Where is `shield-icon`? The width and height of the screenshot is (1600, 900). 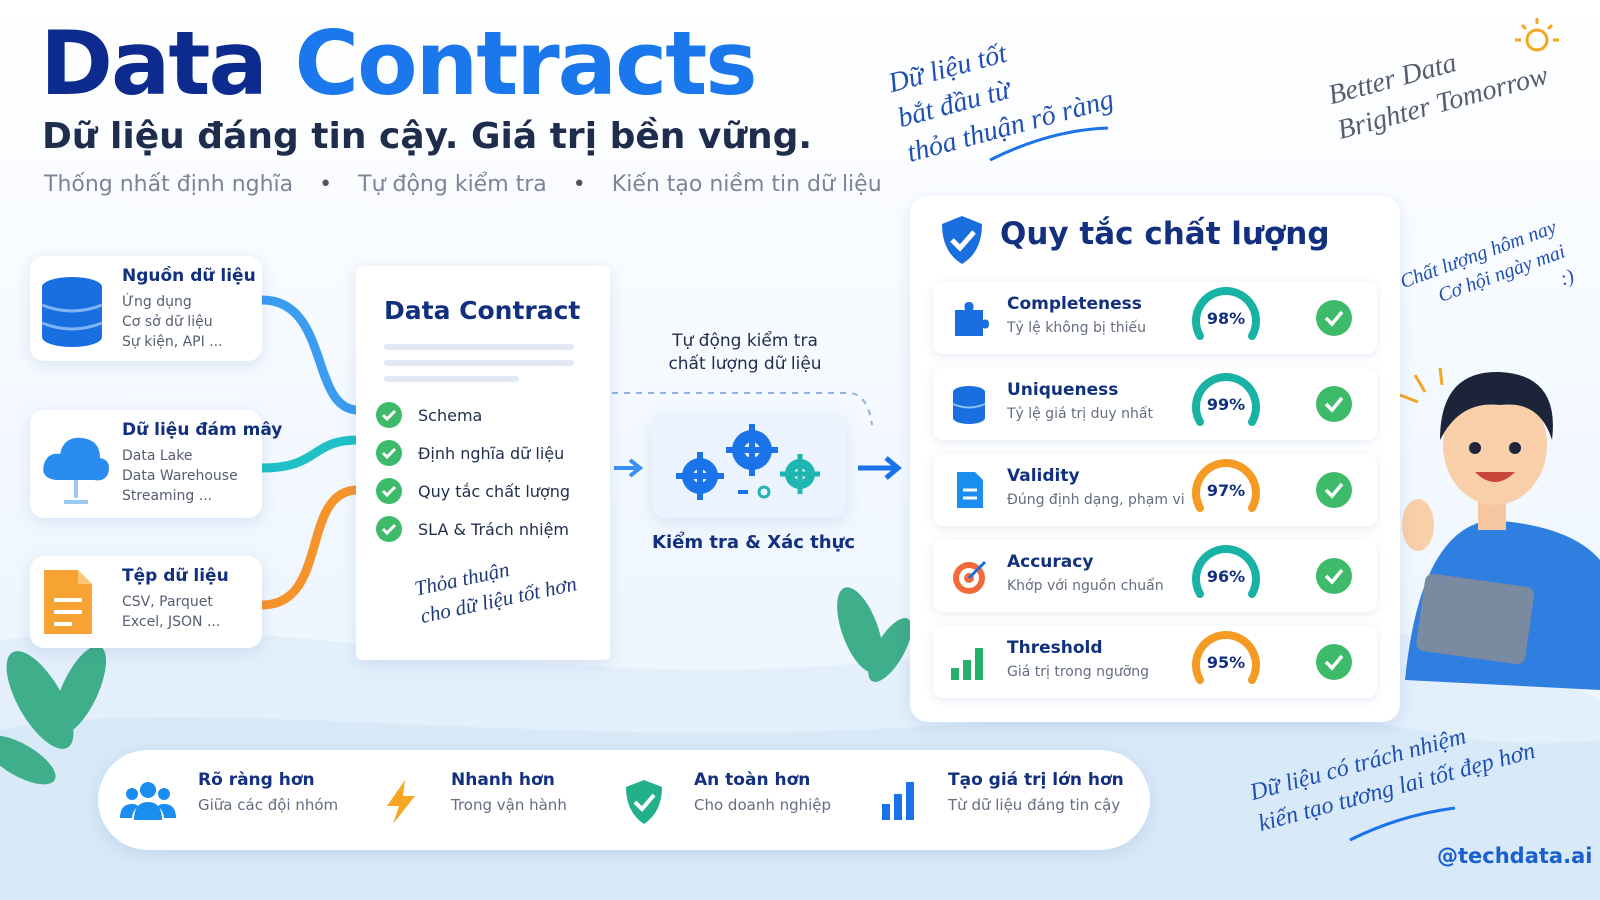 shield-icon is located at coordinates (962, 240).